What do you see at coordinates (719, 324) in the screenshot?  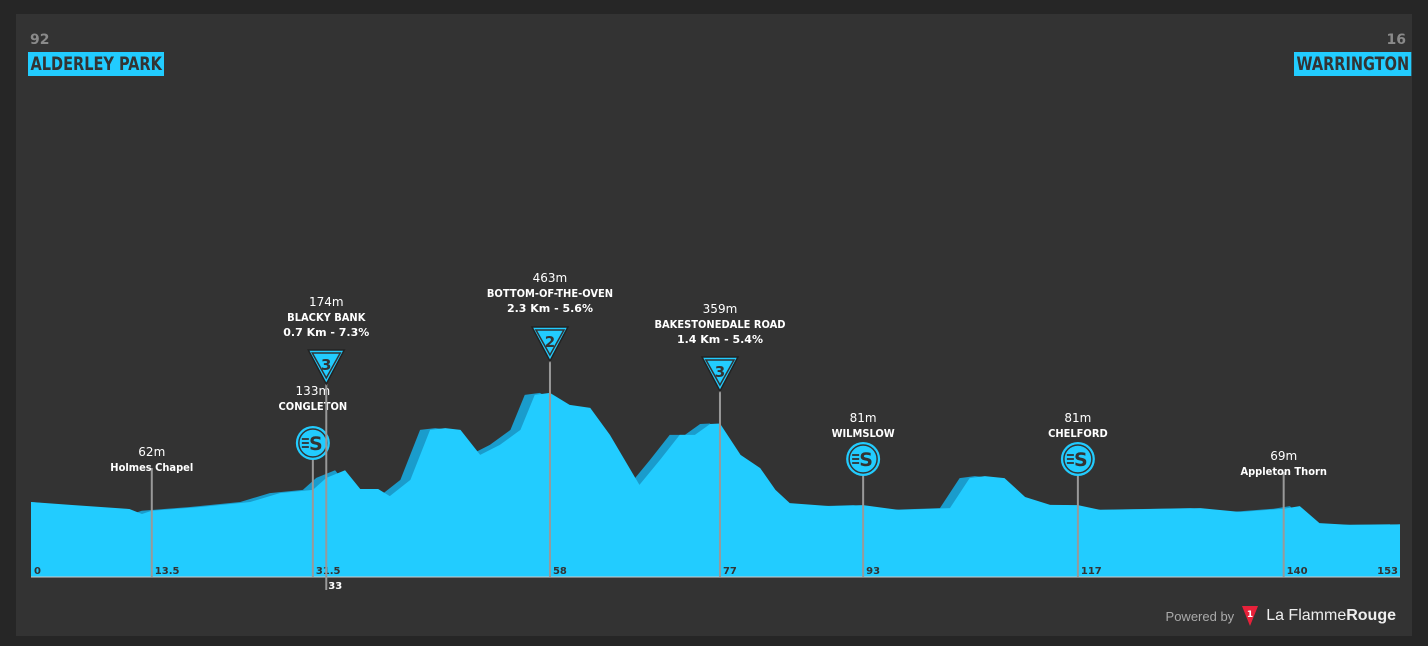 I see `marker-name: BAKESTONEDALE ROAD` at bounding box center [719, 324].